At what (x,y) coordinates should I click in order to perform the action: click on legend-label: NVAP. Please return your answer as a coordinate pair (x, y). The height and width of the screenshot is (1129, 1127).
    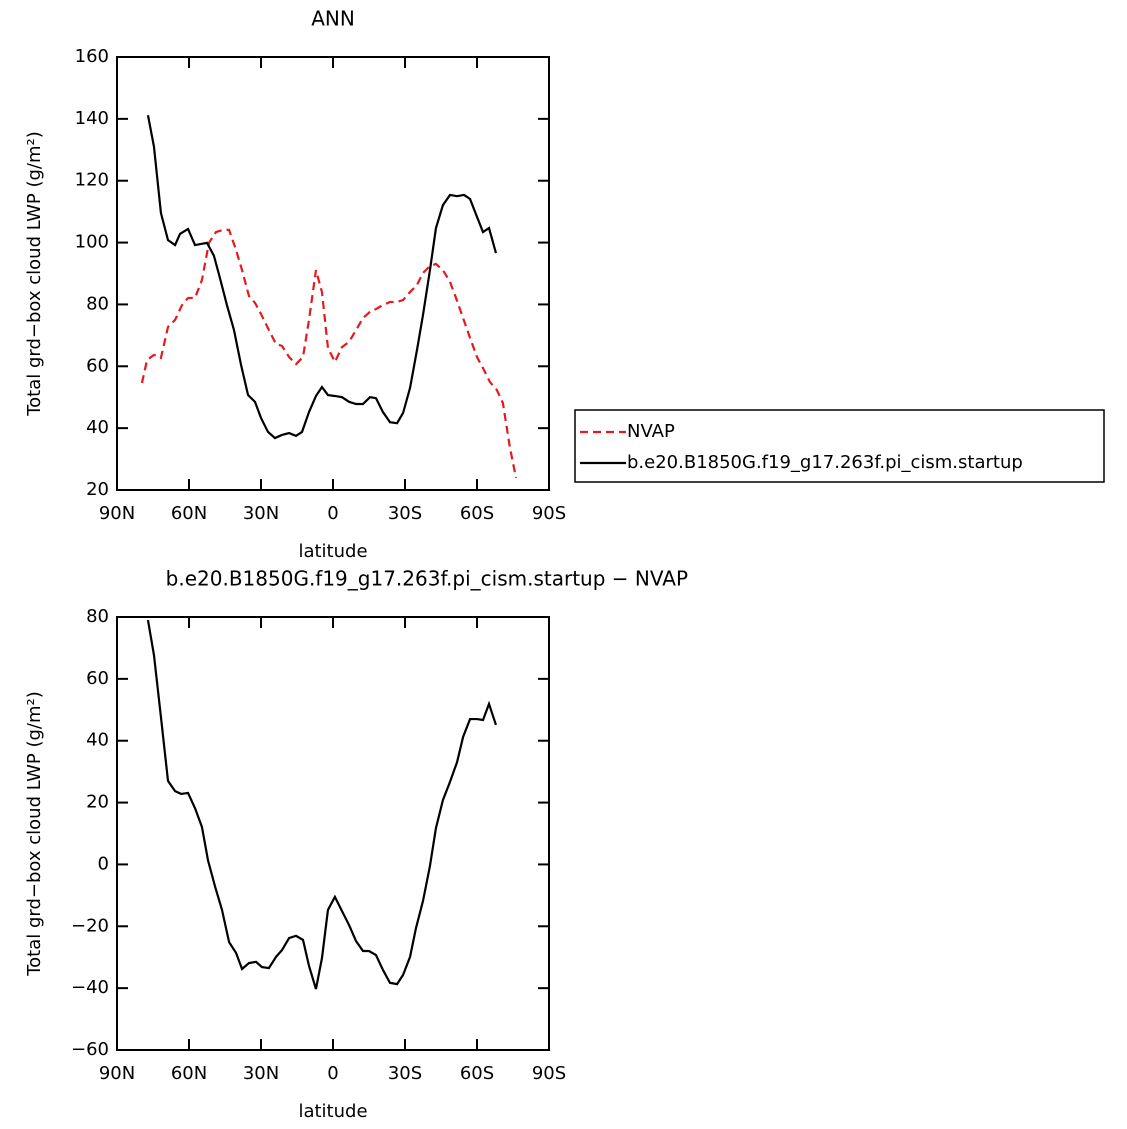
    Looking at the image, I should click on (651, 431).